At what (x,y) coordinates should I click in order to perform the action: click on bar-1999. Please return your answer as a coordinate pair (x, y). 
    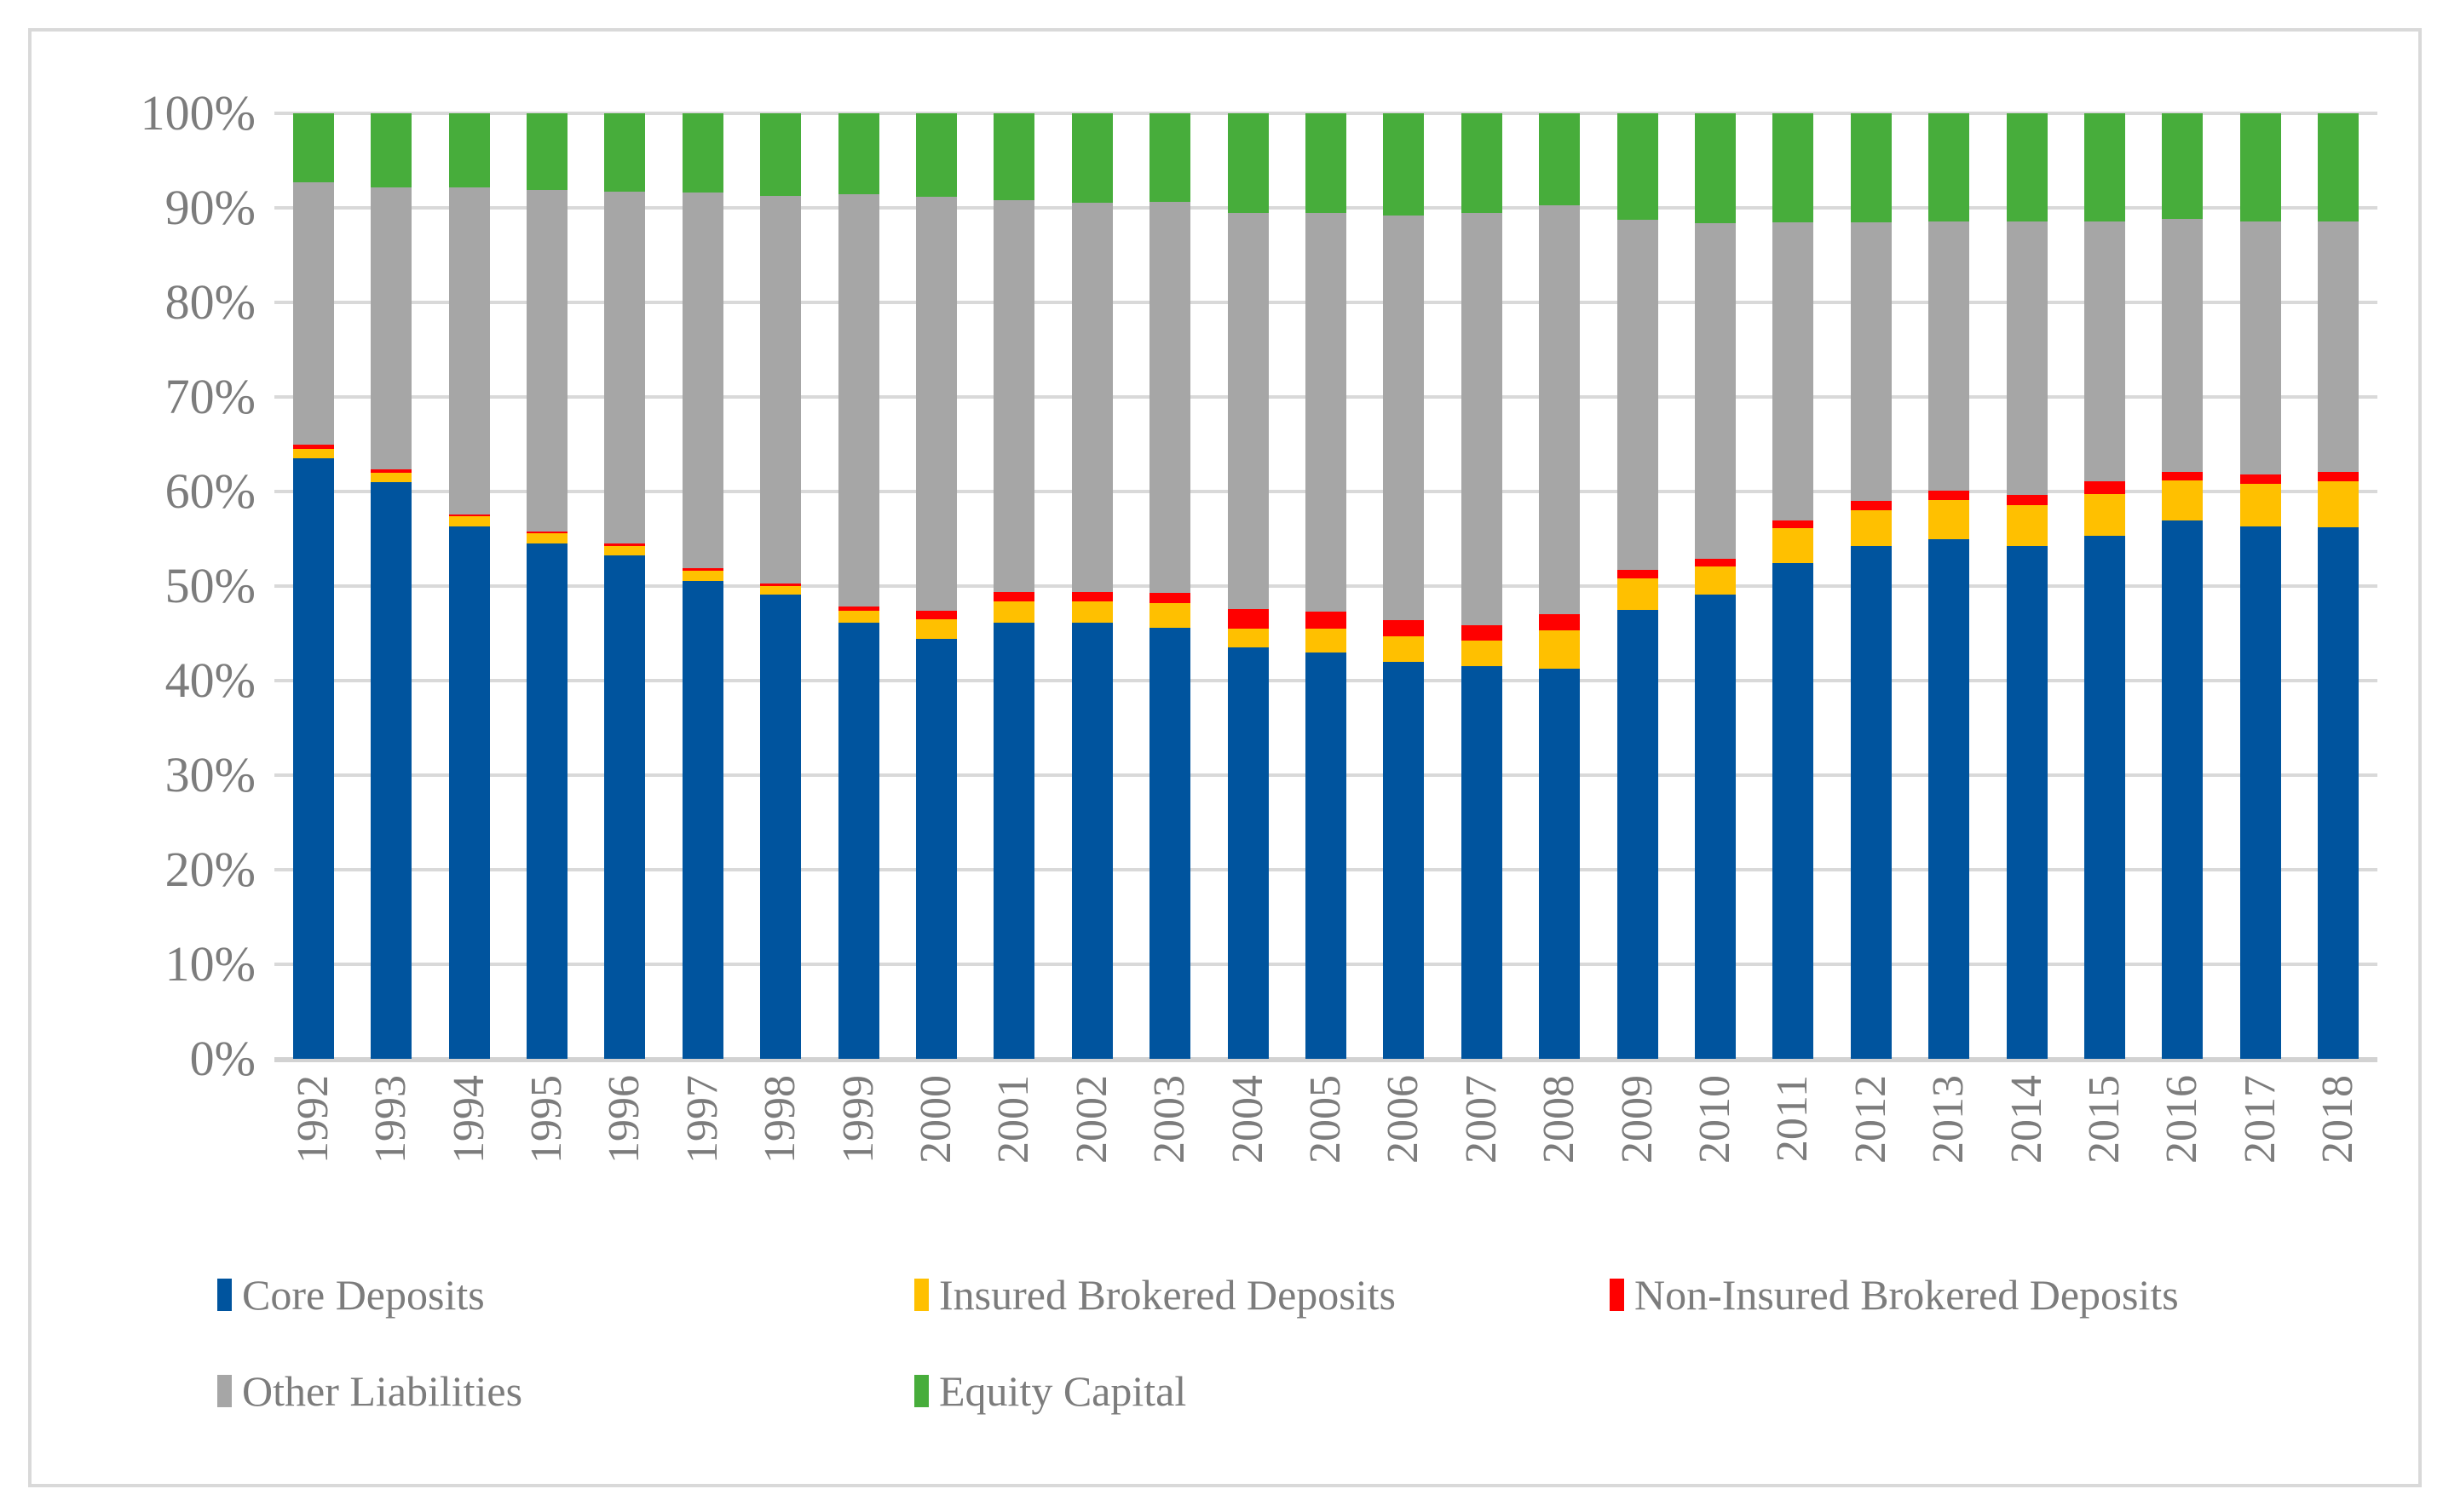
    Looking at the image, I should click on (859, 586).